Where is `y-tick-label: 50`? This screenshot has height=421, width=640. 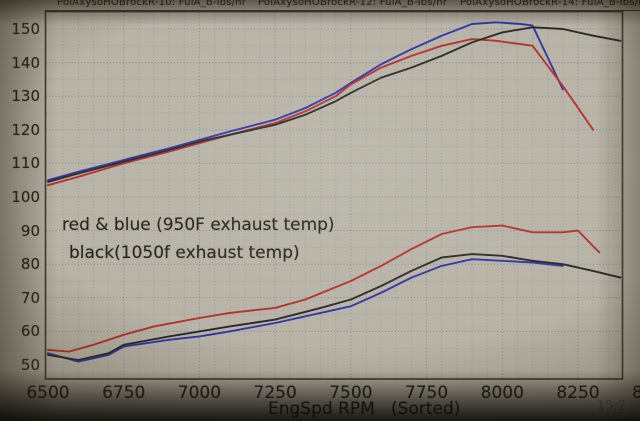
y-tick-label: 50 is located at coordinates (30, 365).